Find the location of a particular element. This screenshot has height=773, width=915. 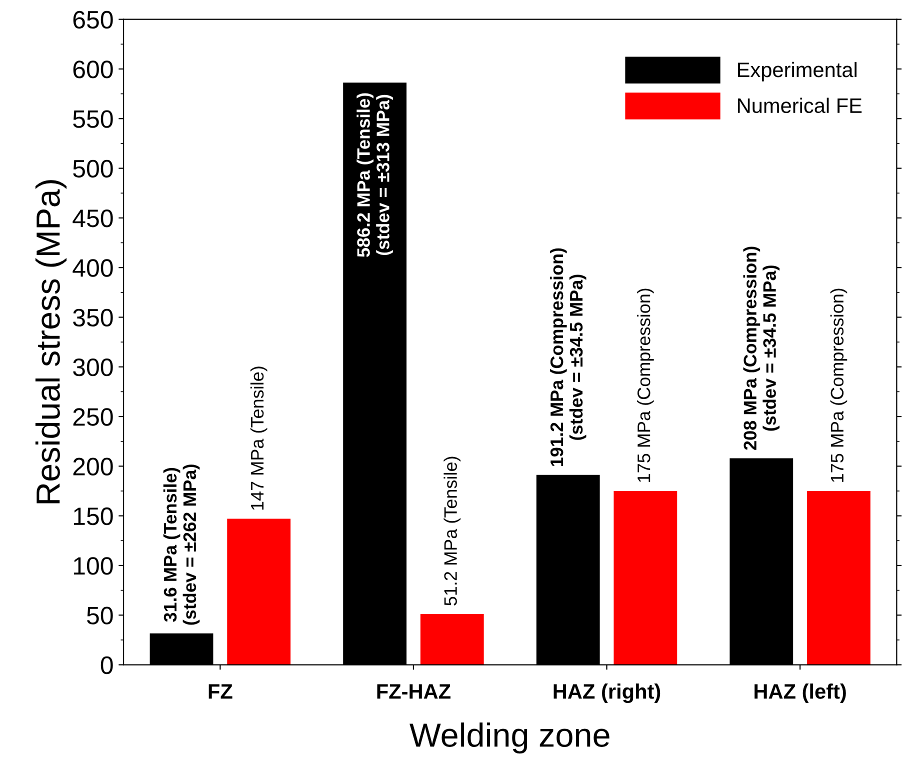

data-label: 208 MPa (Compression) (stdev = ±34.5 MPa) is located at coordinates (761, 348).